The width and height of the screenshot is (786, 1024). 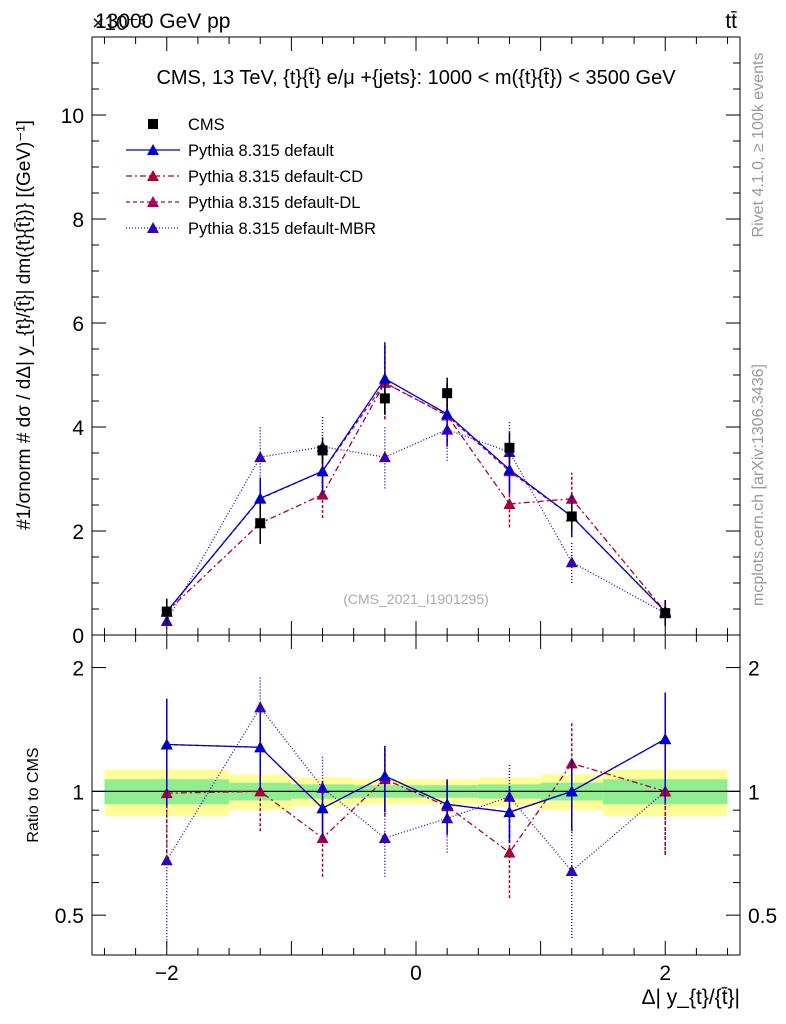 What do you see at coordinates (275, 177) in the screenshot?
I see `legend-label: Pythia 8.315 default-CD` at bounding box center [275, 177].